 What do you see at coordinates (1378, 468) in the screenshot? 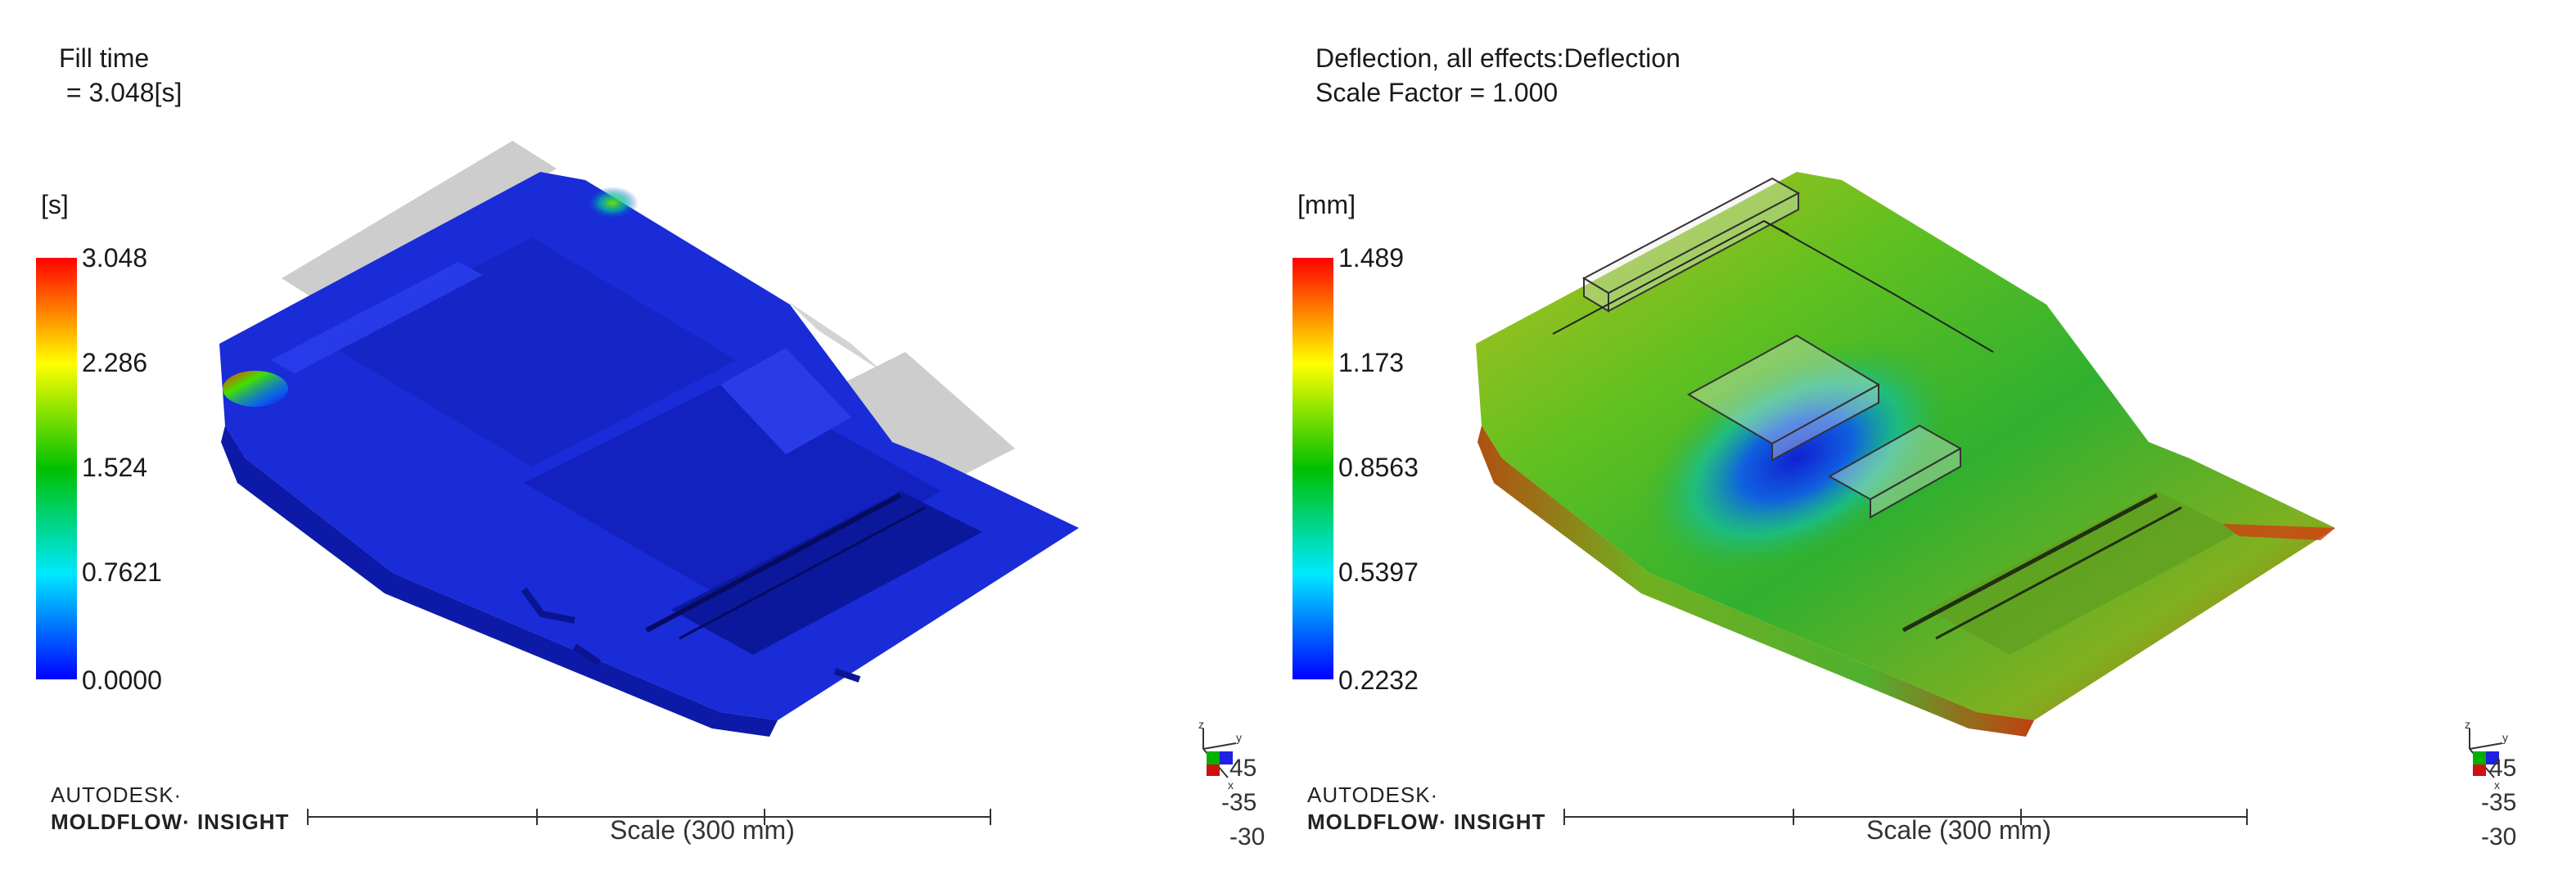
I see `deflection-tick-2: 0.8563` at bounding box center [1378, 468].